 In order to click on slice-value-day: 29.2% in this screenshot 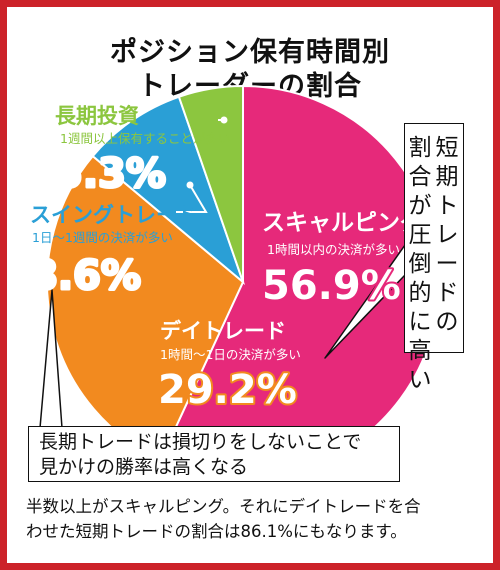, I will do `click(227, 390)`.